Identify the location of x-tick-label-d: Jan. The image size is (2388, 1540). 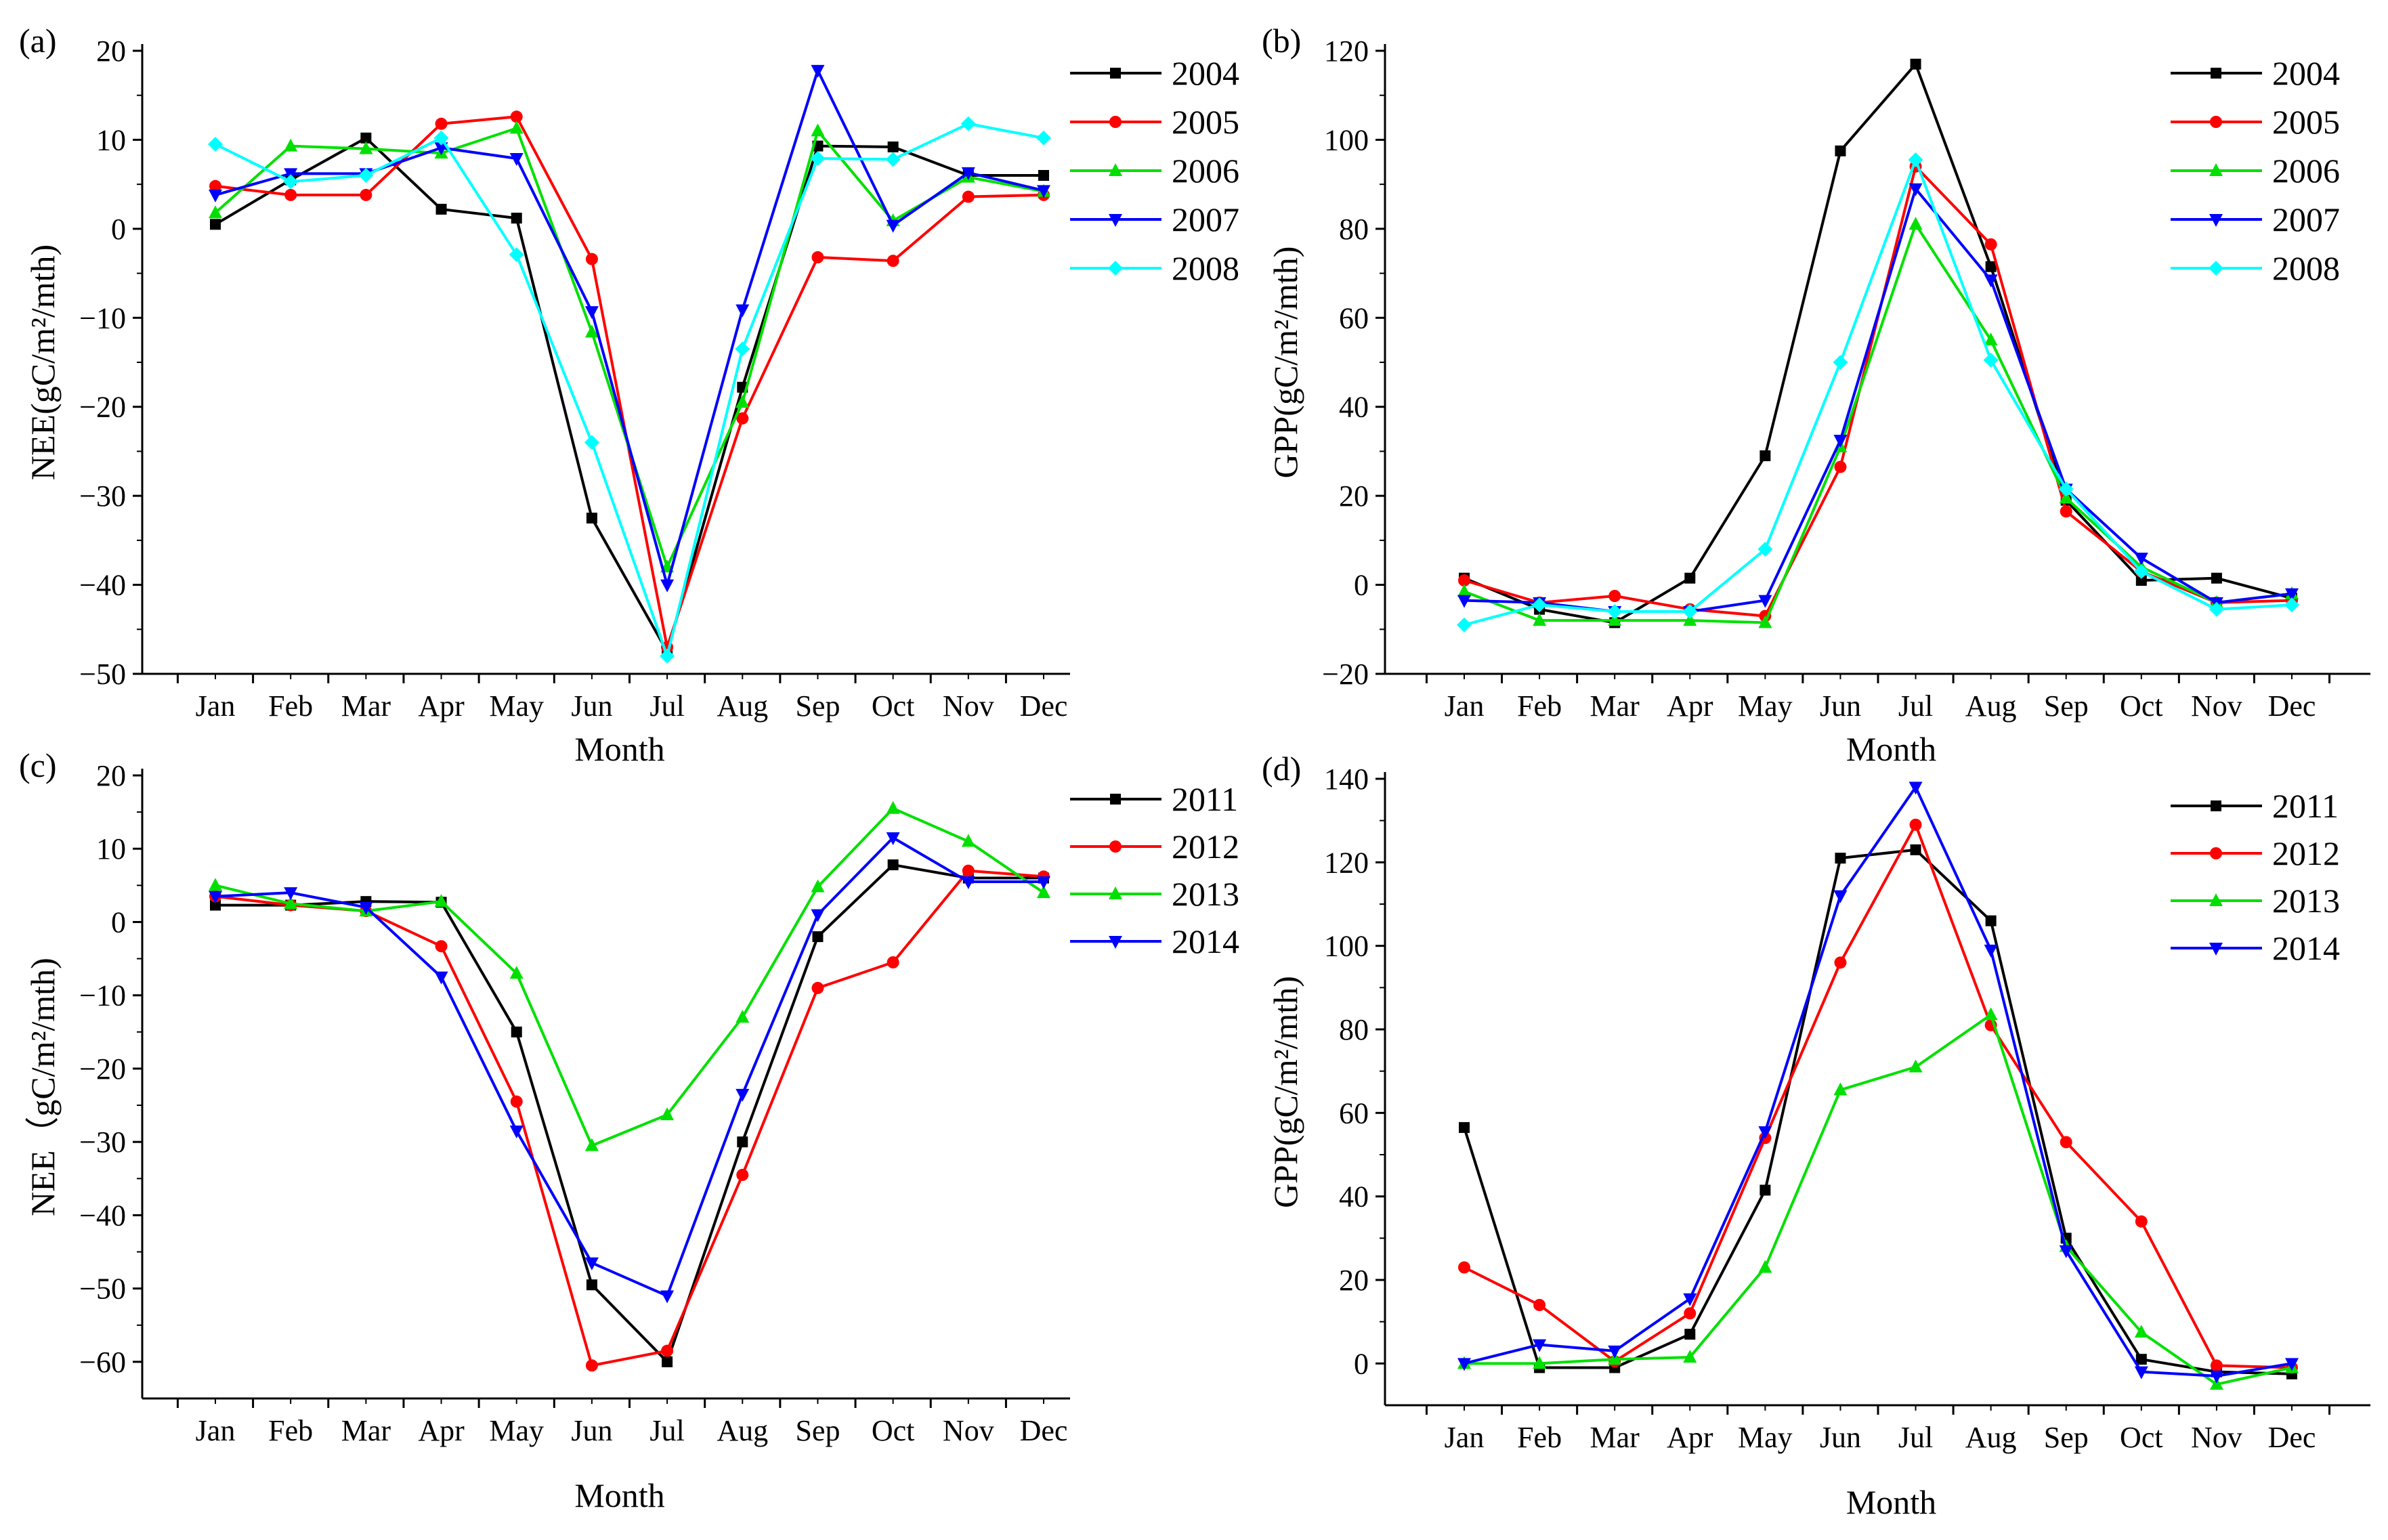
(1465, 1438).